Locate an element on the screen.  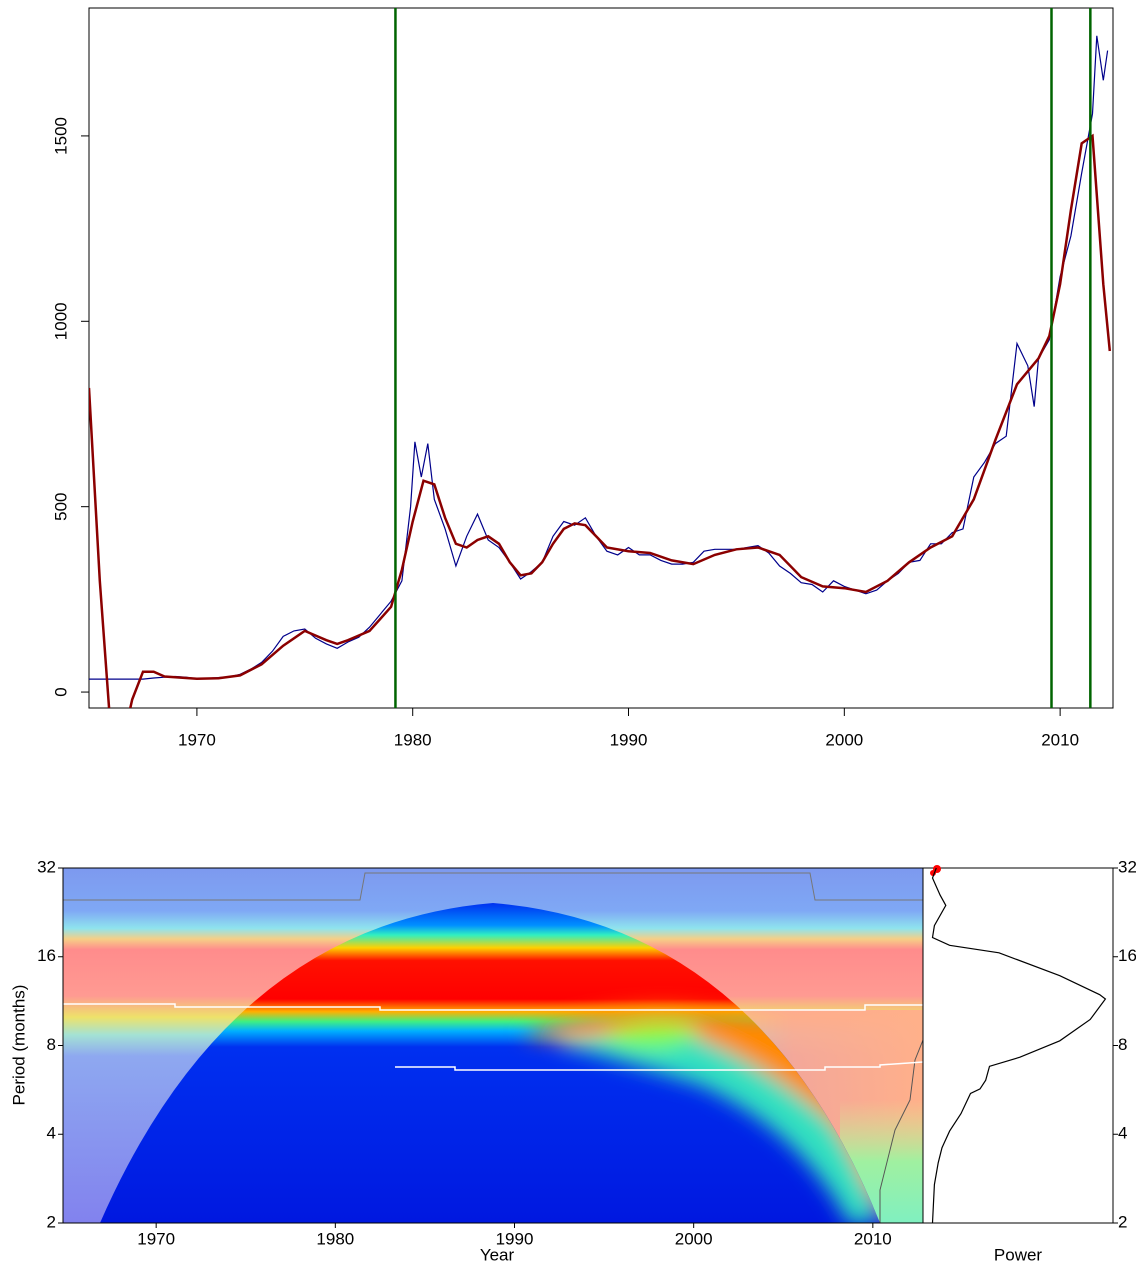
y-tick-label: 0 is located at coordinates (60, 691).